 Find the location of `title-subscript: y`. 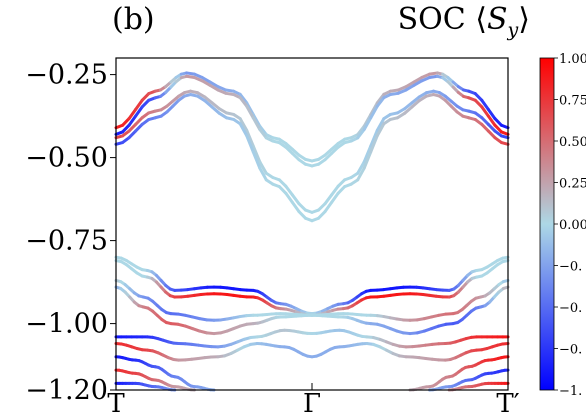

title-subscript: y is located at coordinates (513, 30).